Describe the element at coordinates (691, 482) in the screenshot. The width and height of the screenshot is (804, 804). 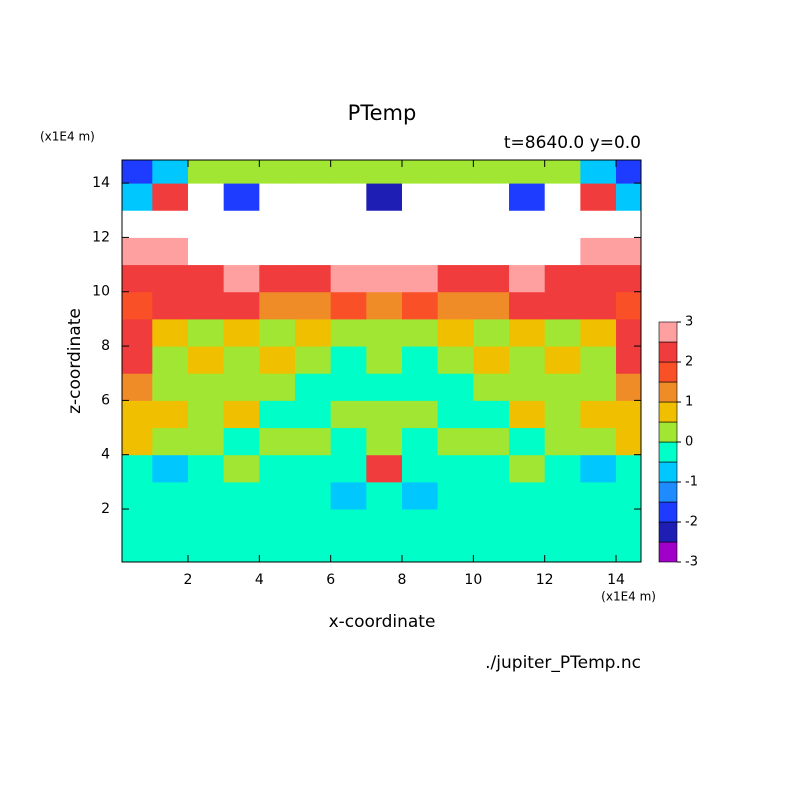
I see `colorbar-tick-label: -1` at that location.